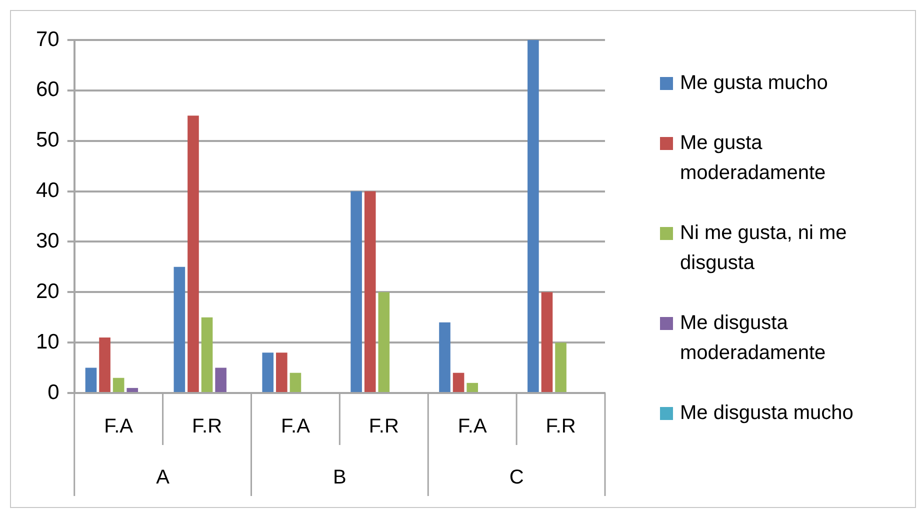 The image size is (918, 510). Describe the element at coordinates (767, 413) in the screenshot. I see `legend-label: Me disgusta mucho` at that location.